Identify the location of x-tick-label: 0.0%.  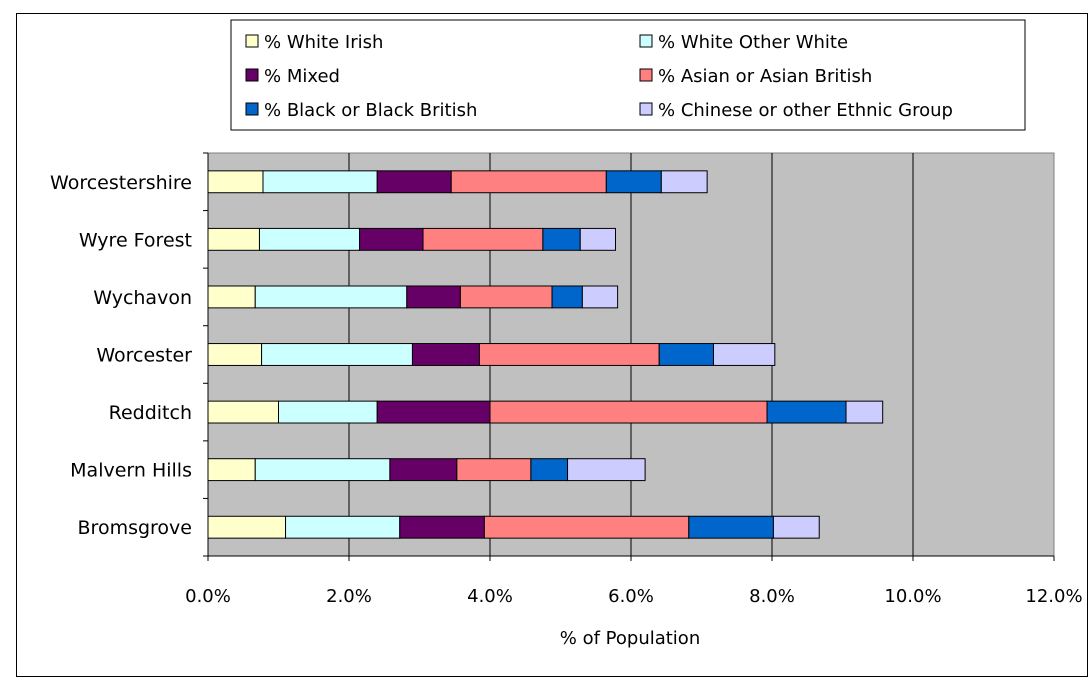
(208, 596).